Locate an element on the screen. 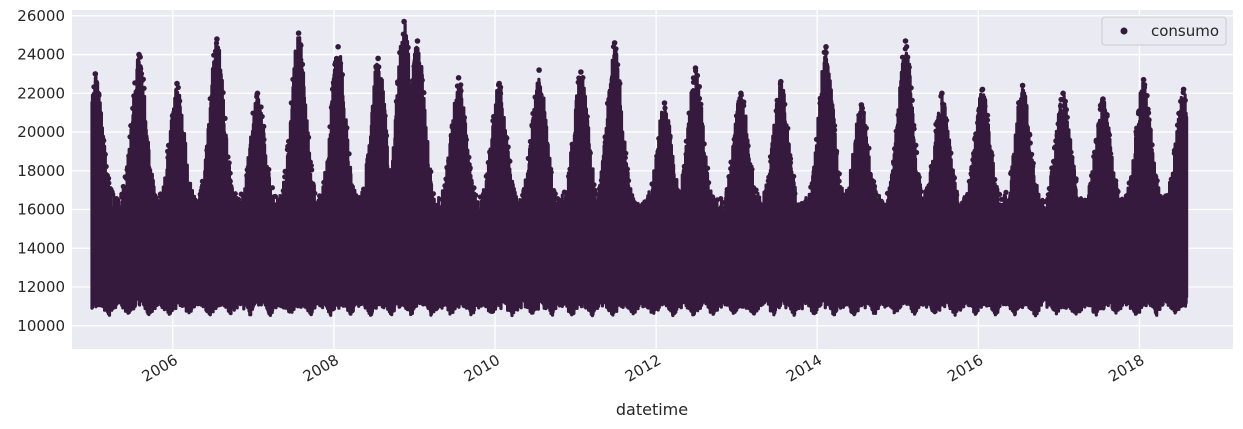 Image resolution: width=1243 pixels, height=429 pixels. x-tick-label: 2010 is located at coordinates (482, 368).